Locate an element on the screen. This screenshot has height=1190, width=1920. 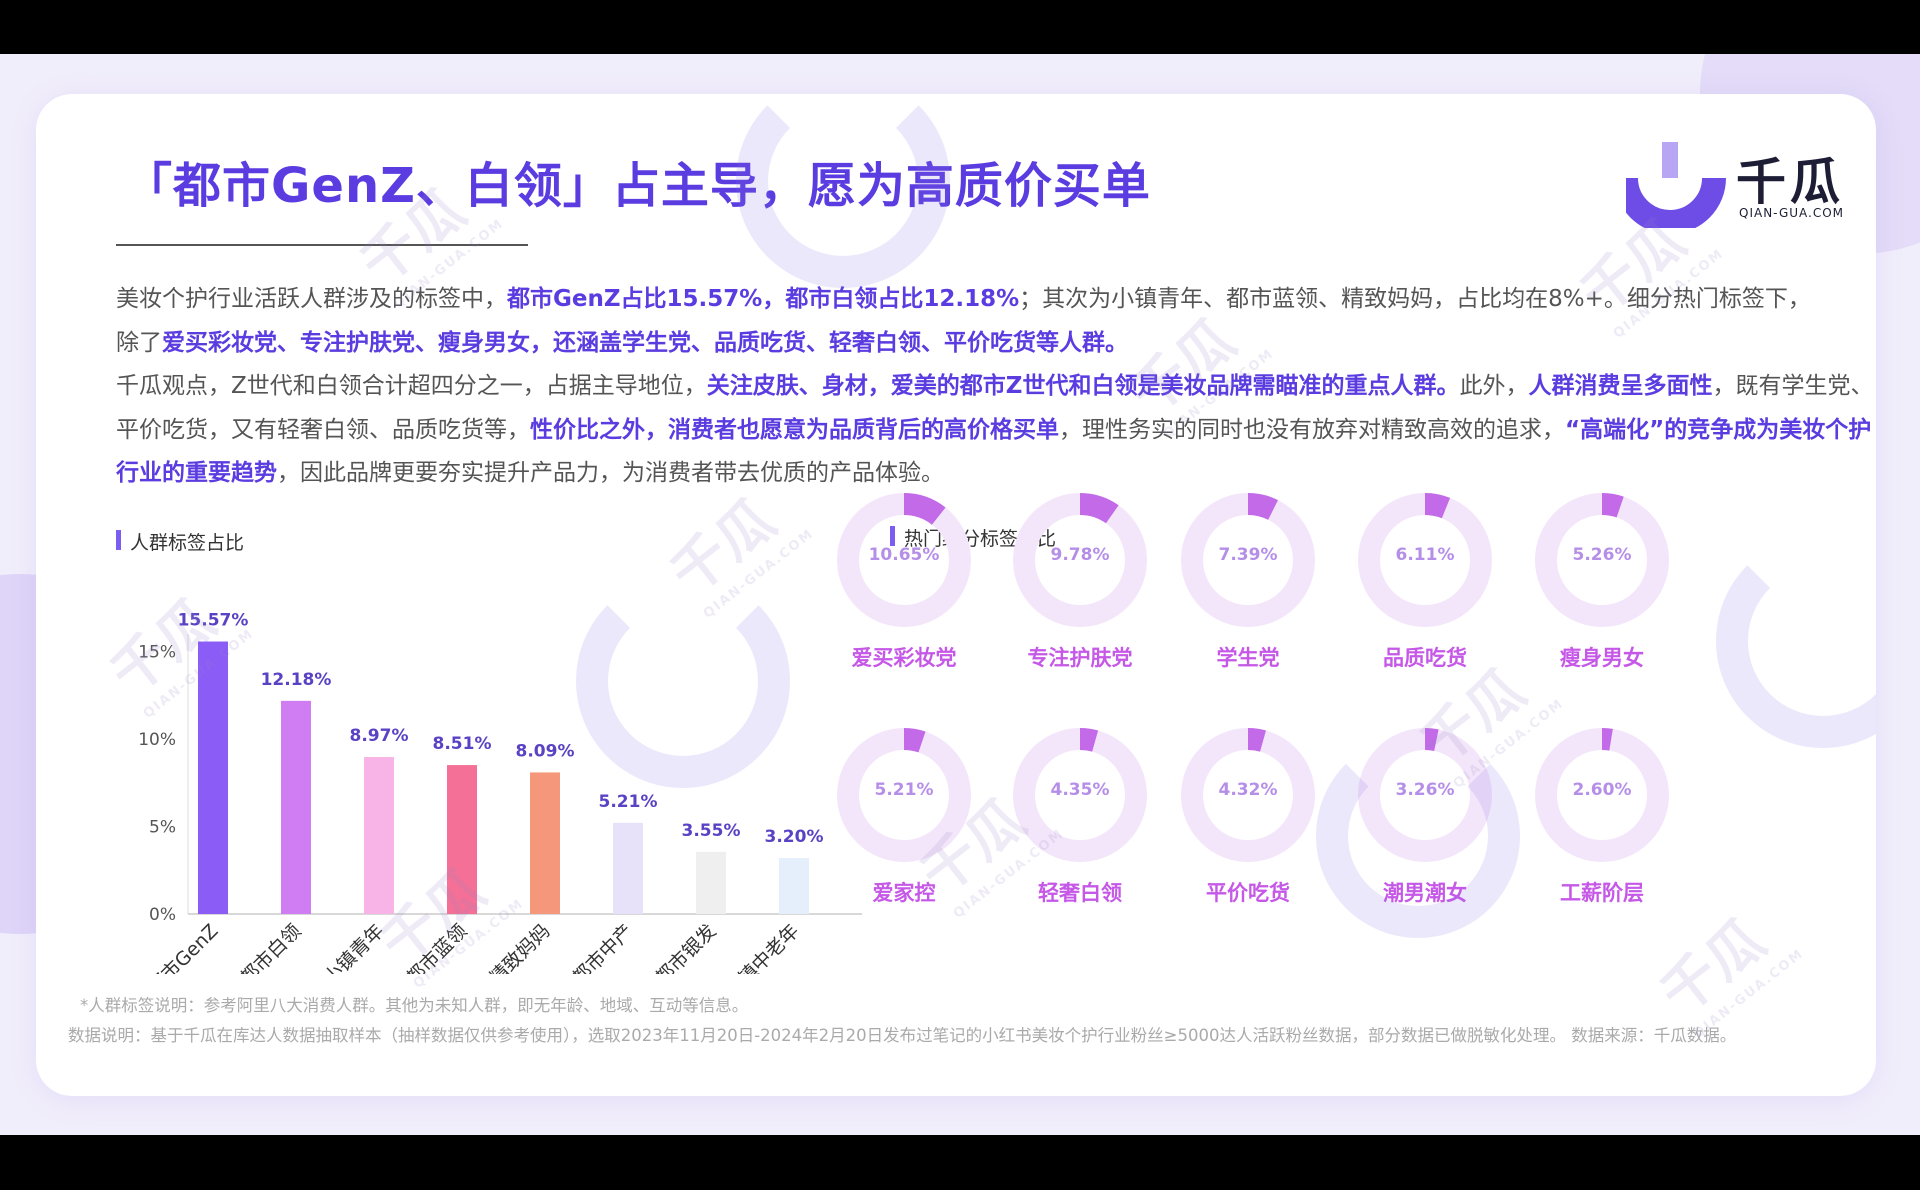
donut-chart: 5.26% 瘦身男女 is located at coordinates (1602, 580).